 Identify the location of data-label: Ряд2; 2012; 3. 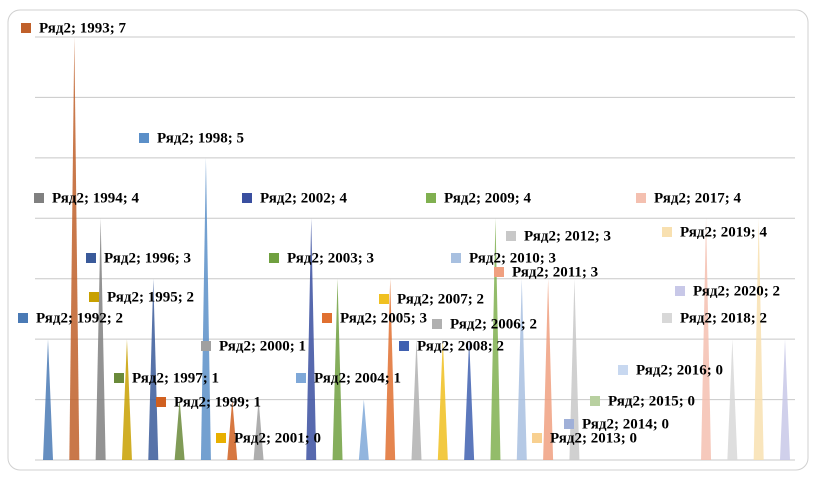
(567, 236).